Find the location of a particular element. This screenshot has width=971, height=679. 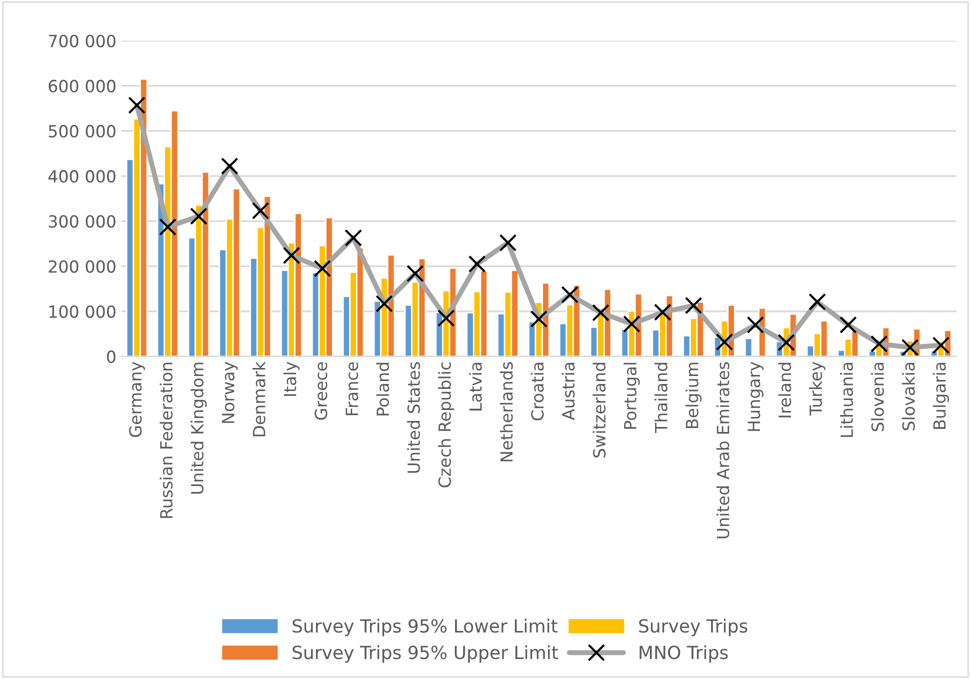

y-tick-label: 100 000 is located at coordinates (82, 311).